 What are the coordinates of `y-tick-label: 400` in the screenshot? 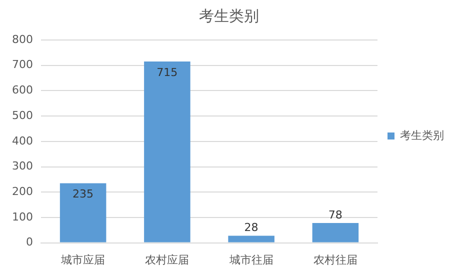 It's located at (22, 141).